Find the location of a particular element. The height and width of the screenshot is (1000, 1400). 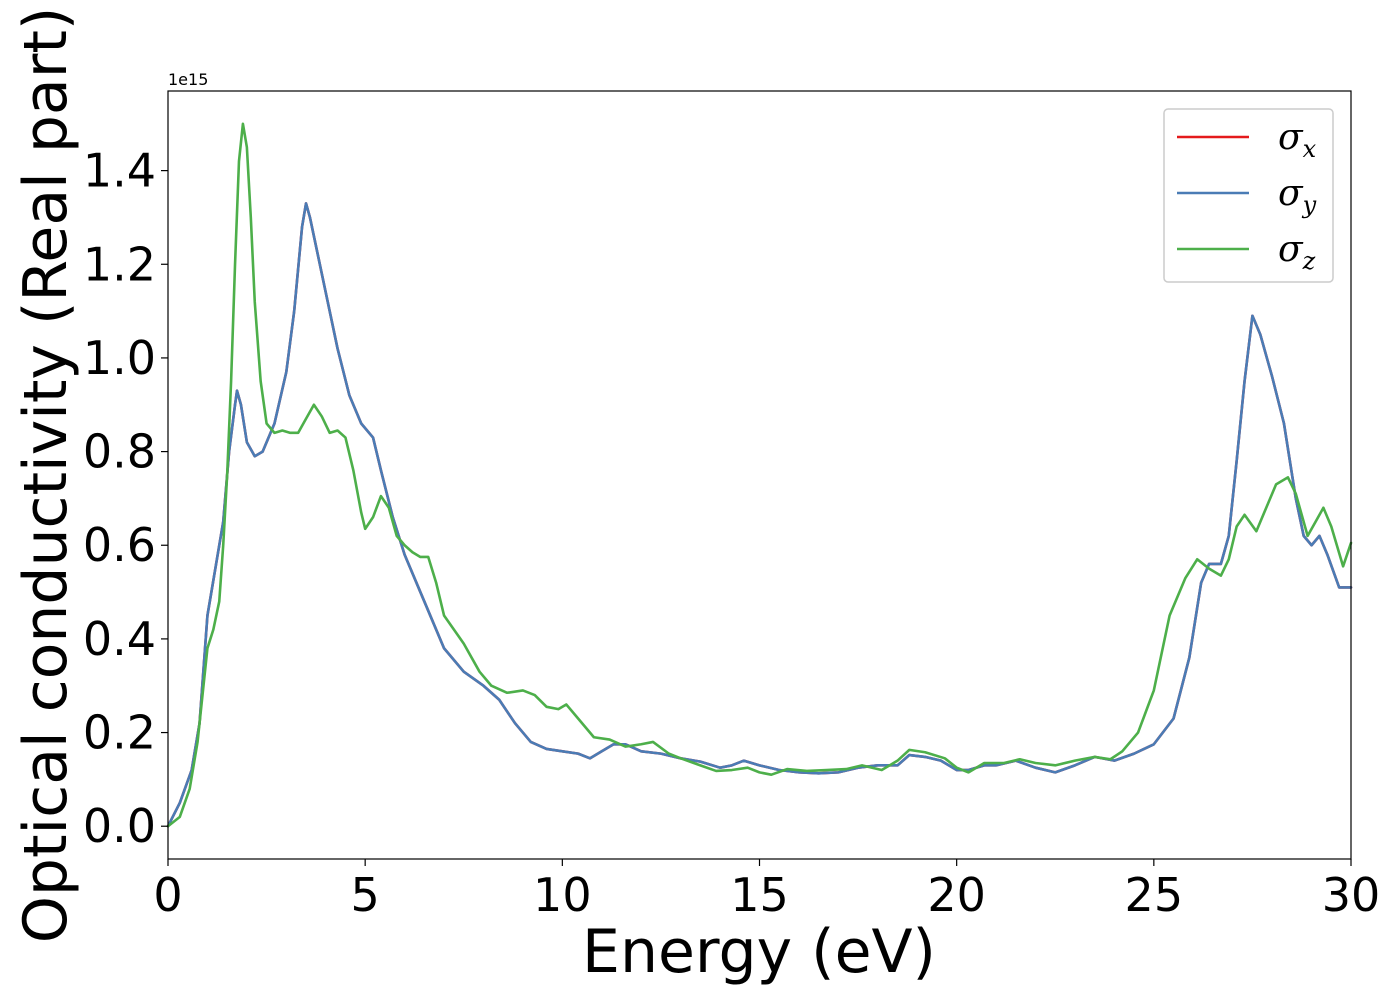

y-tick-label-7: 1.4 is located at coordinates (119, 171).